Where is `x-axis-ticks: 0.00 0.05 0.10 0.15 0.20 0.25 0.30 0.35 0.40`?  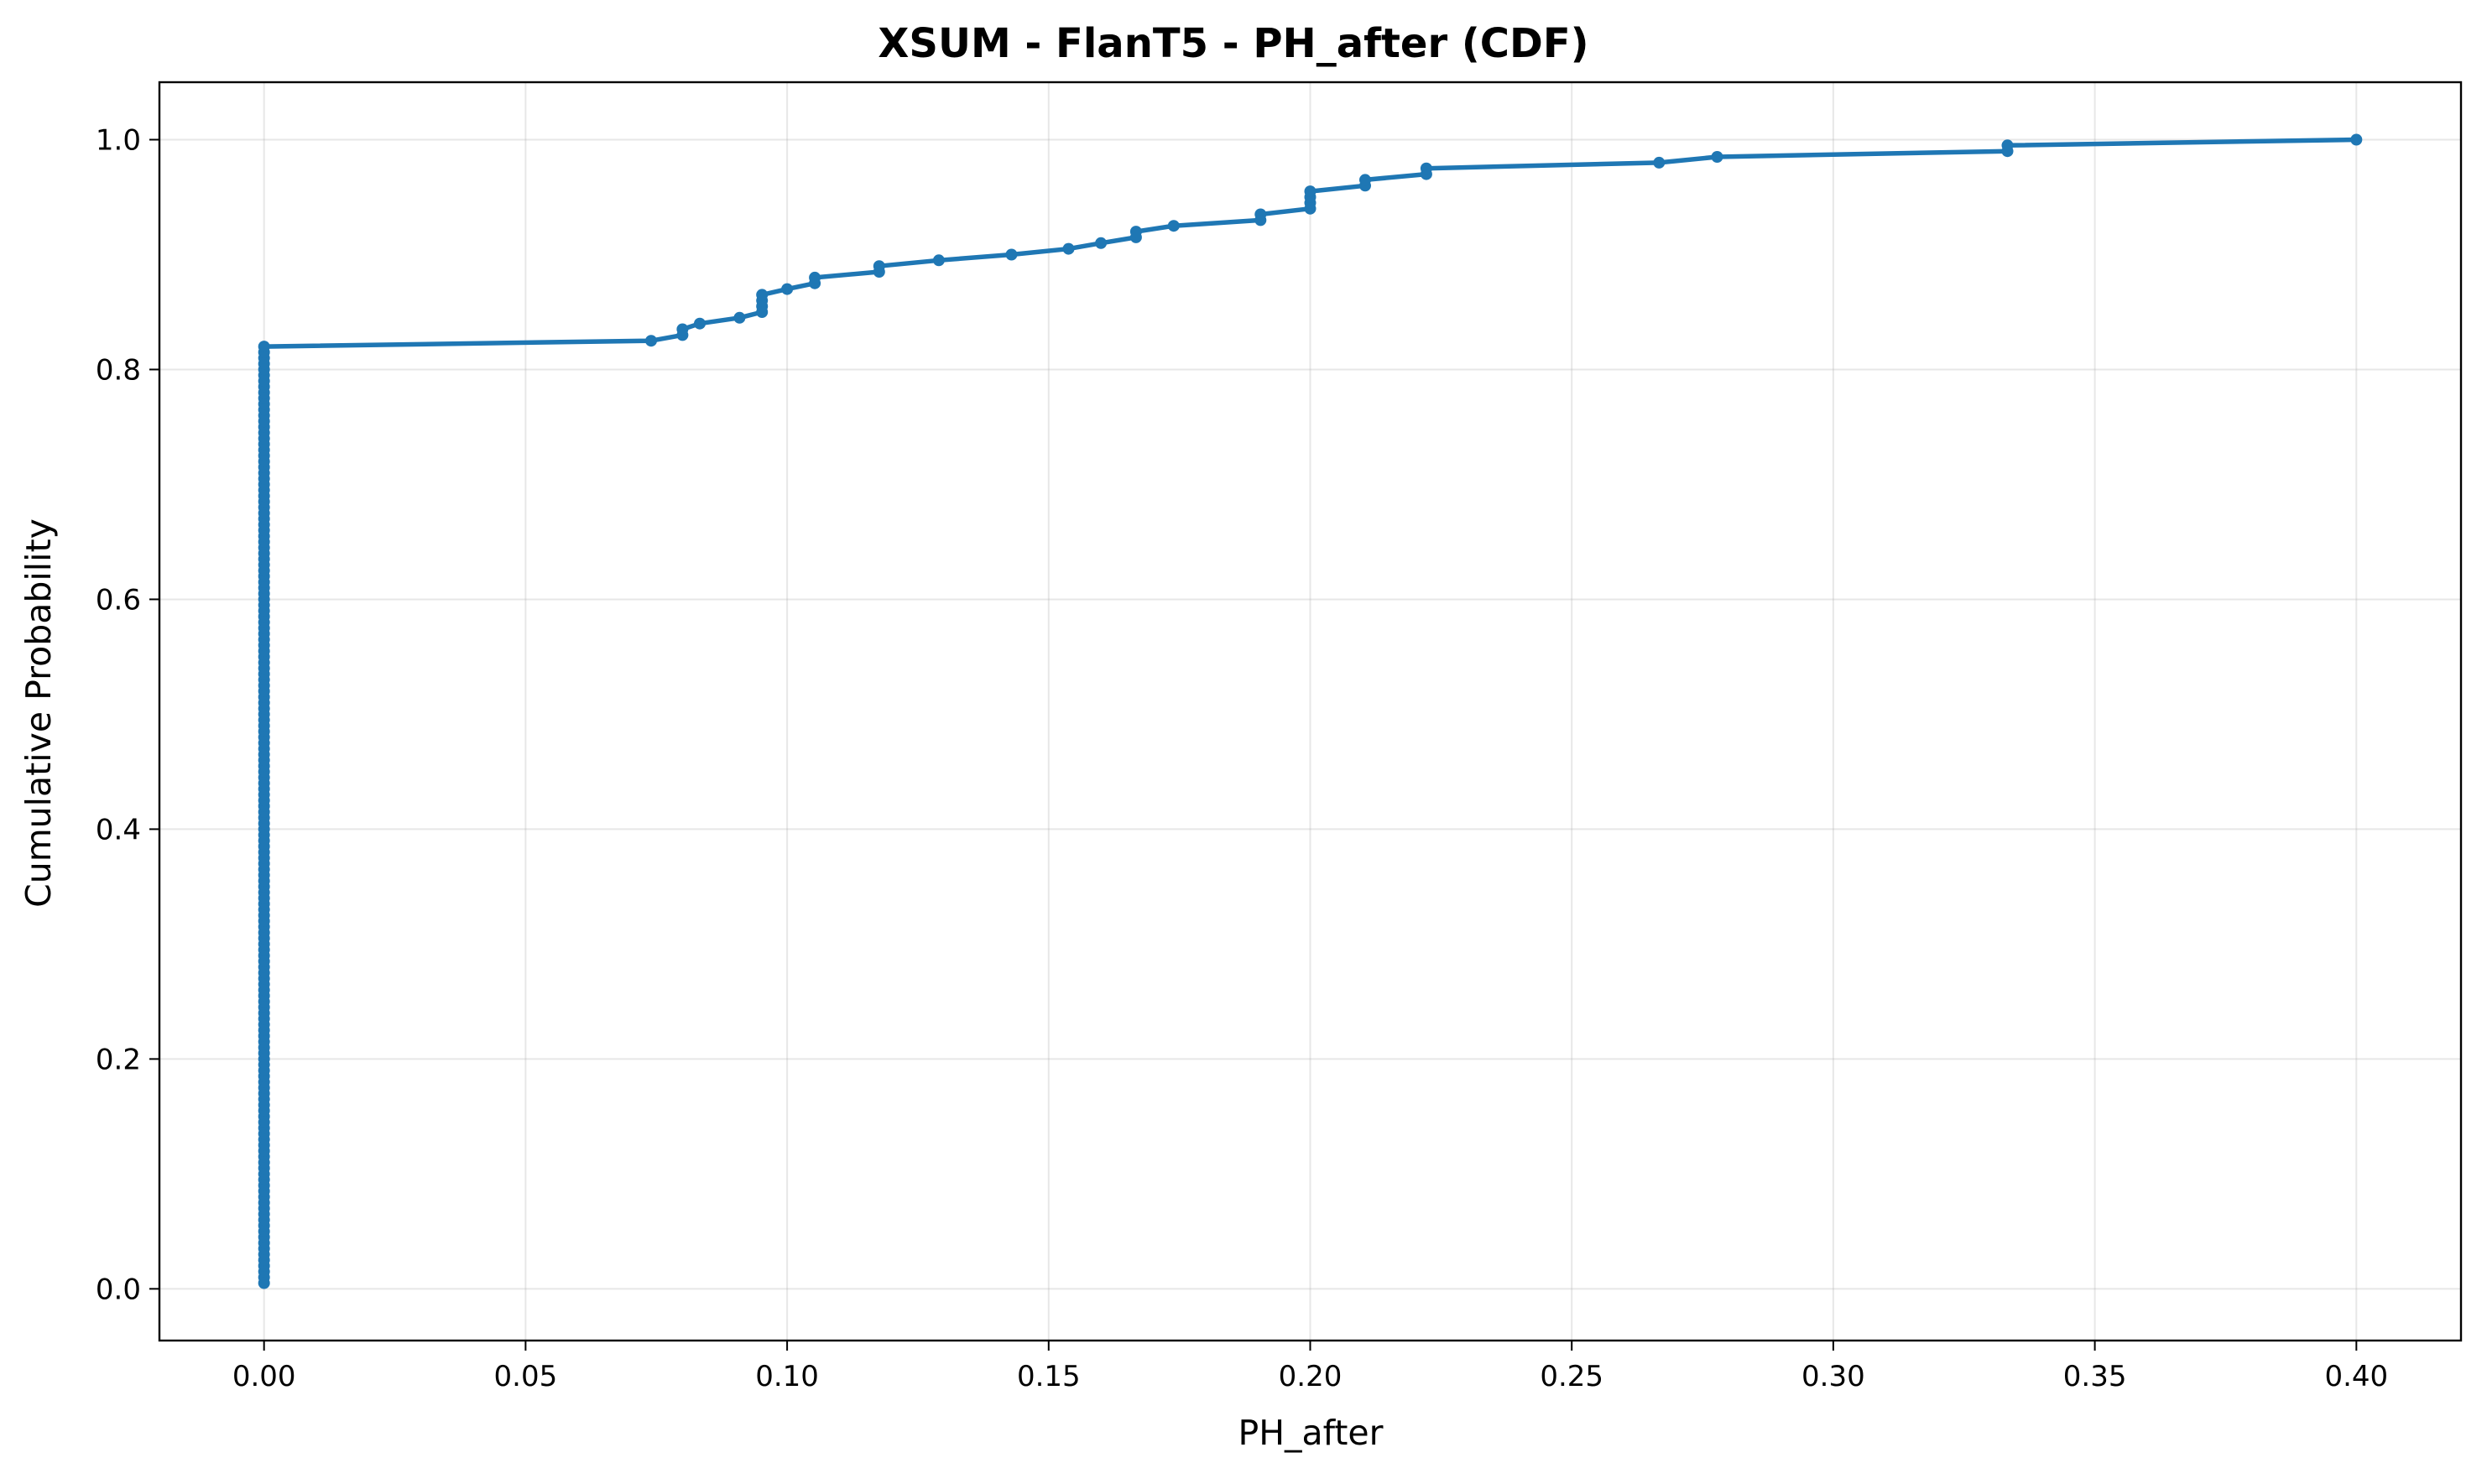 x-axis-ticks: 0.00 0.05 0.10 0.15 0.20 0.25 0.30 0.35 0.40 is located at coordinates (1310, 1367).